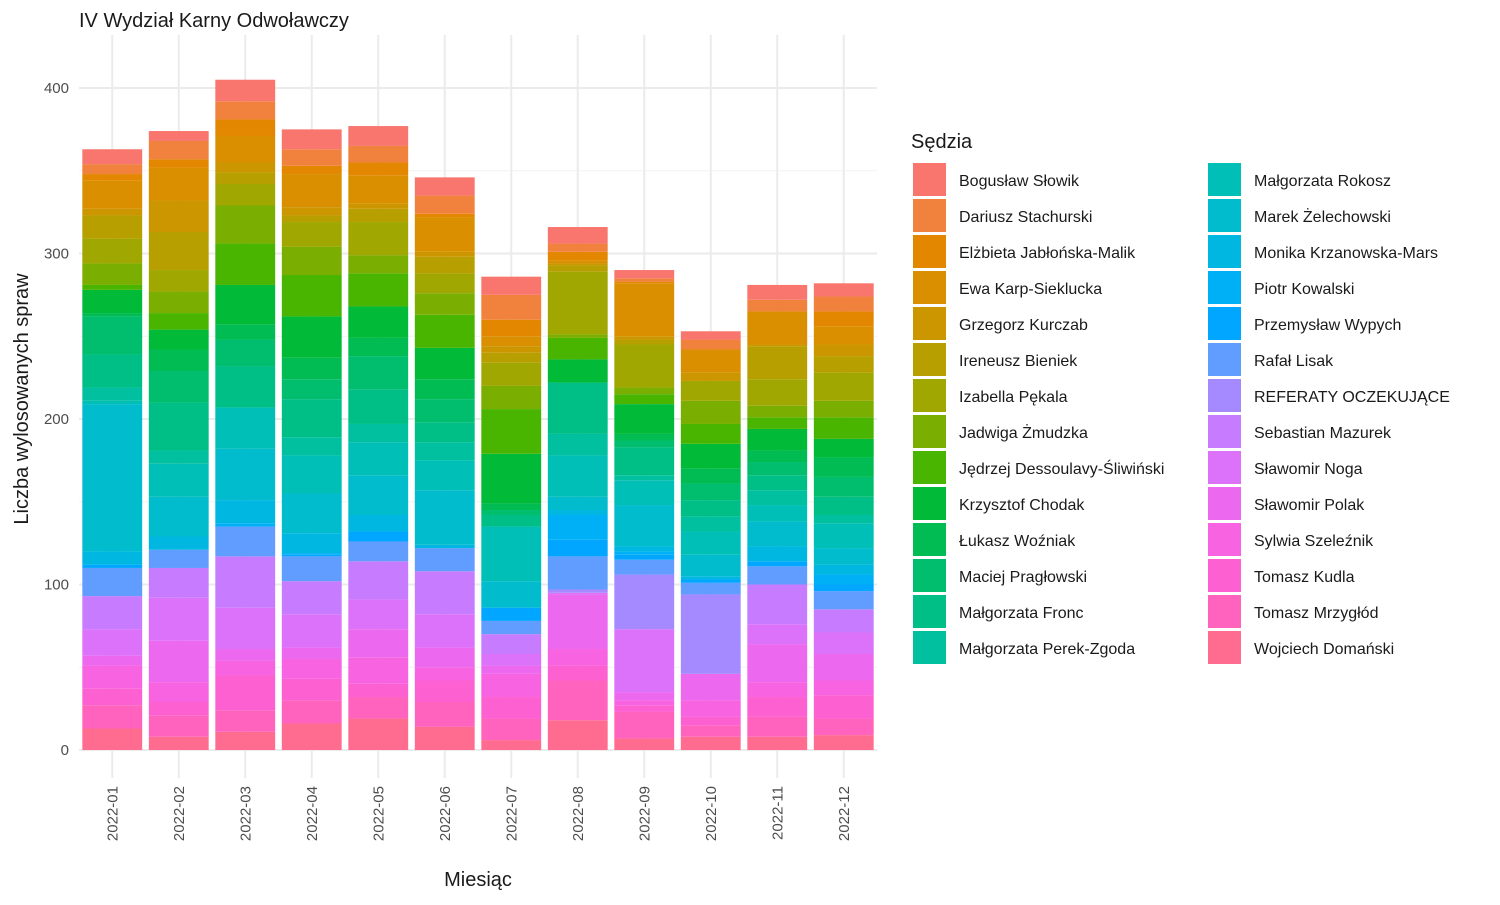  What do you see at coordinates (711, 813) in the screenshot?
I see `x-tick-label: 2022-10` at bounding box center [711, 813].